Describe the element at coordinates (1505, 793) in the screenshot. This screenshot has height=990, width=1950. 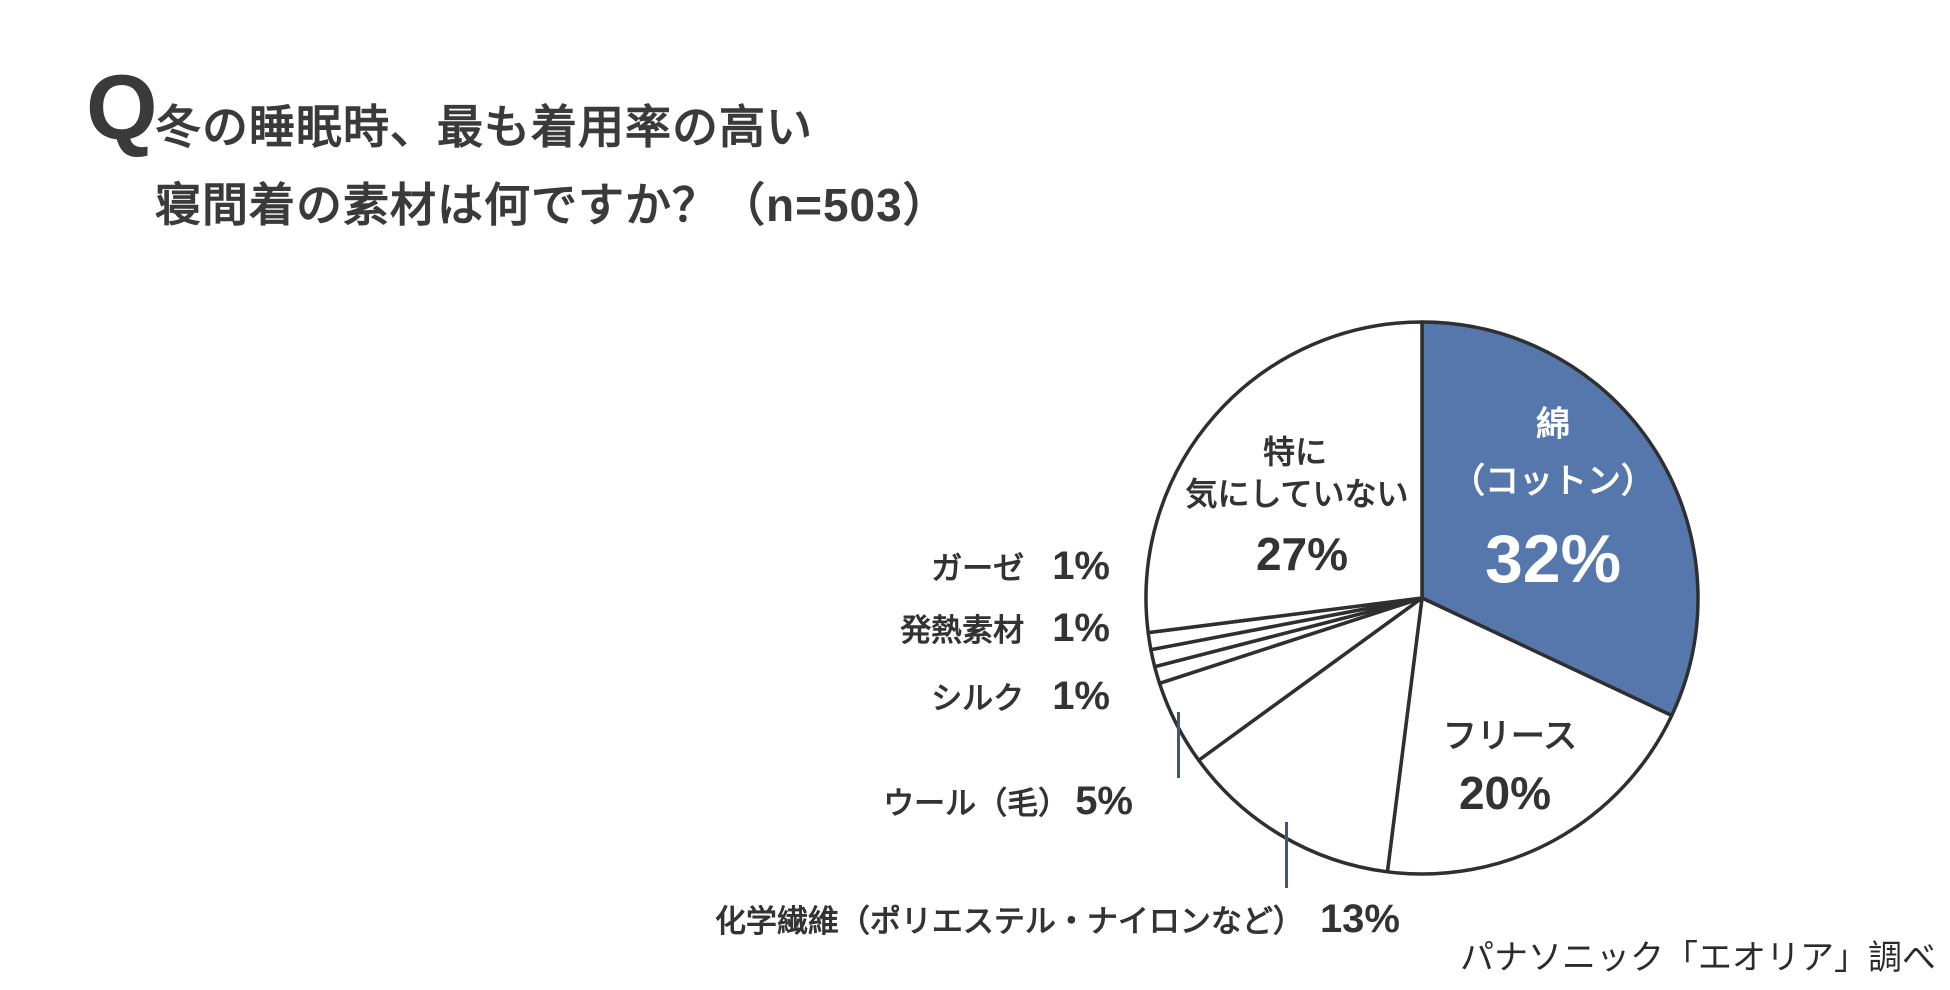
I see `slice-pct-fleece: 20%` at that location.